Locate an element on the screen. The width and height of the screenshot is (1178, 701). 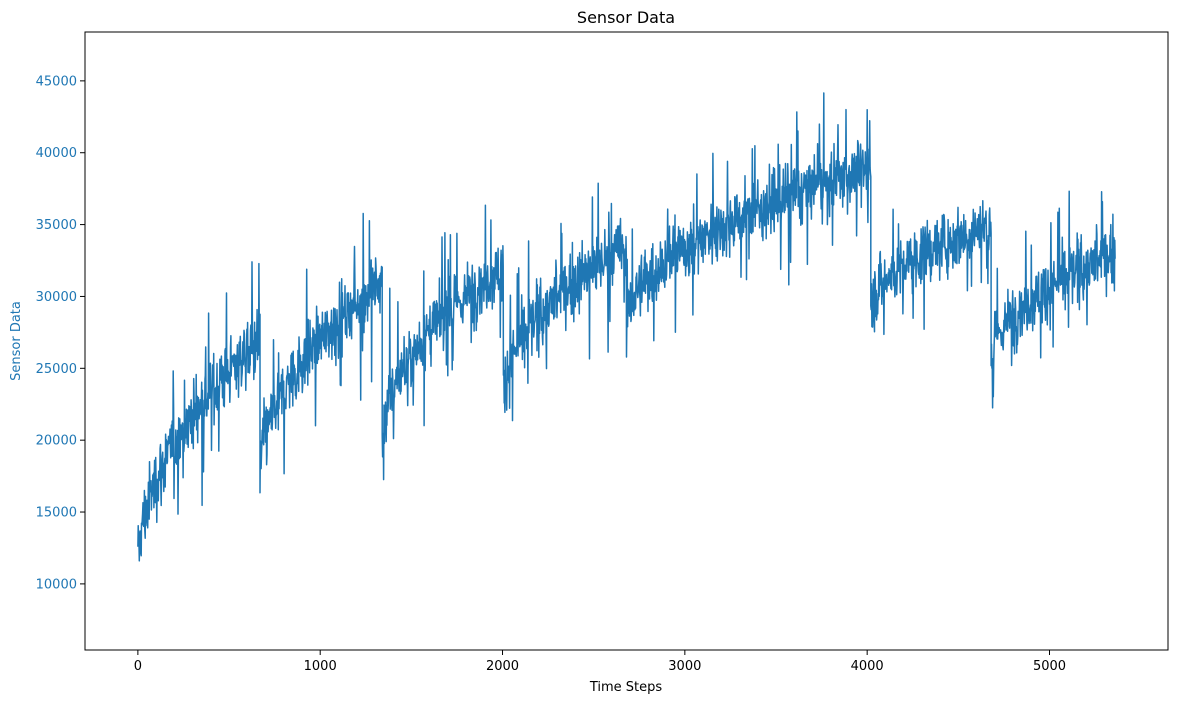
y-tick-label: 25000 is located at coordinates (56, 369).